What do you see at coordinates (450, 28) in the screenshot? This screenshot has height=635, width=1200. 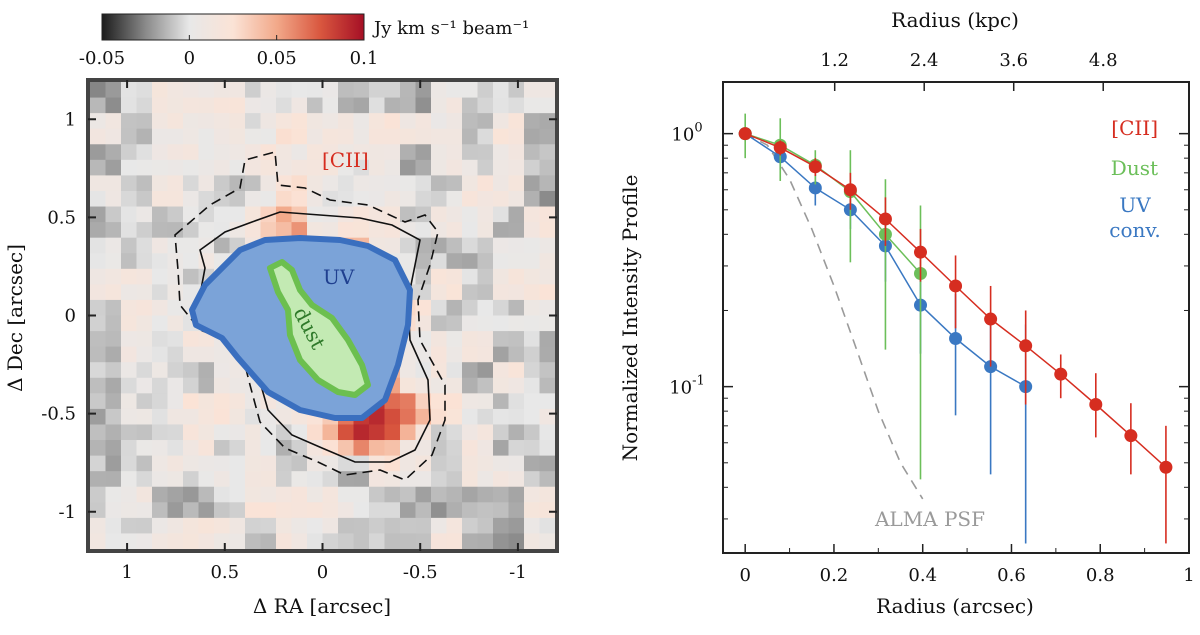 I see `colorbar-label: Jy km s⁻¹ beam⁻¹` at bounding box center [450, 28].